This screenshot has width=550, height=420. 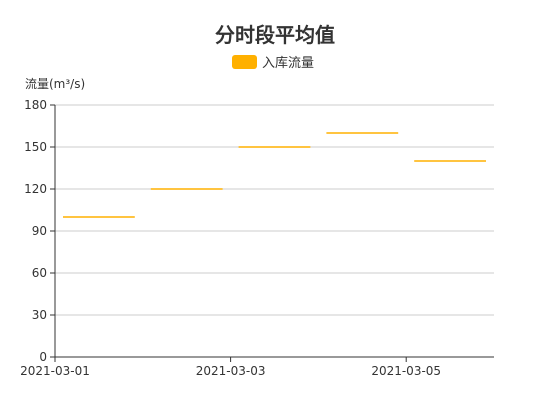 I want to click on y-tick-label: 30, so click(x=39, y=315).